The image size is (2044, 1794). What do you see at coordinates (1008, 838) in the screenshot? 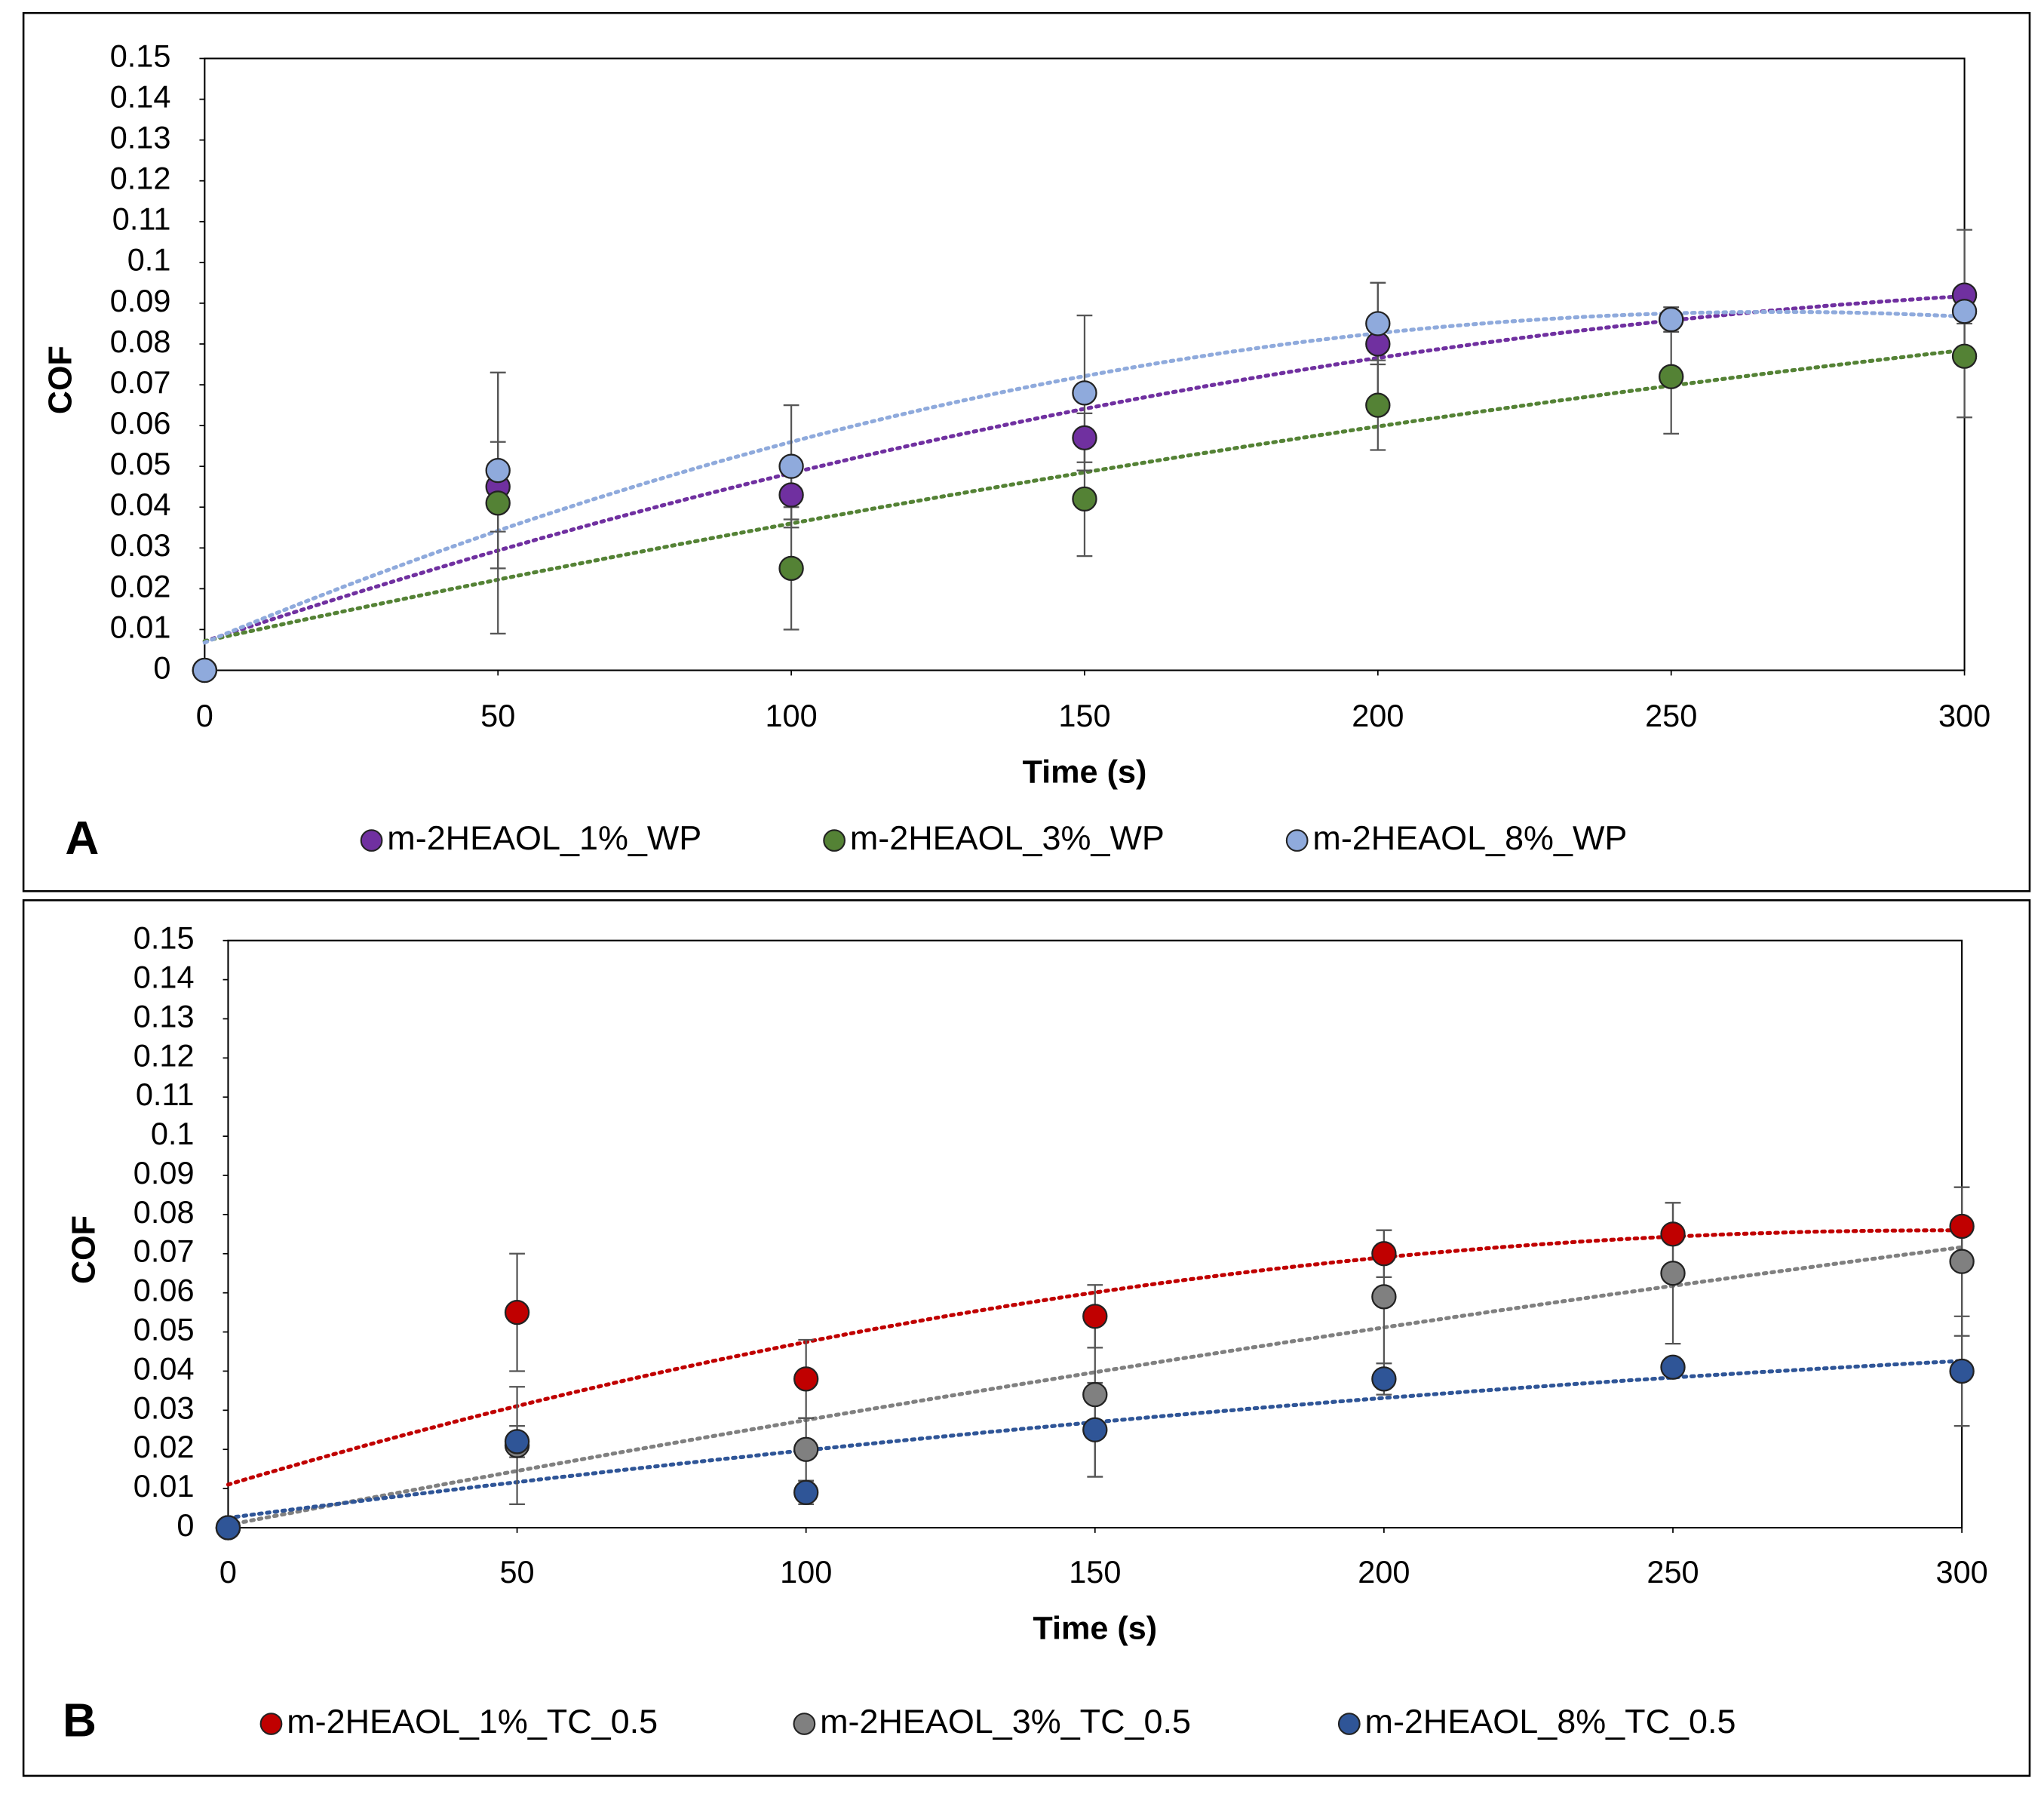
I see `legend-label: m-2HEAOL_3%_WP` at bounding box center [1008, 838].